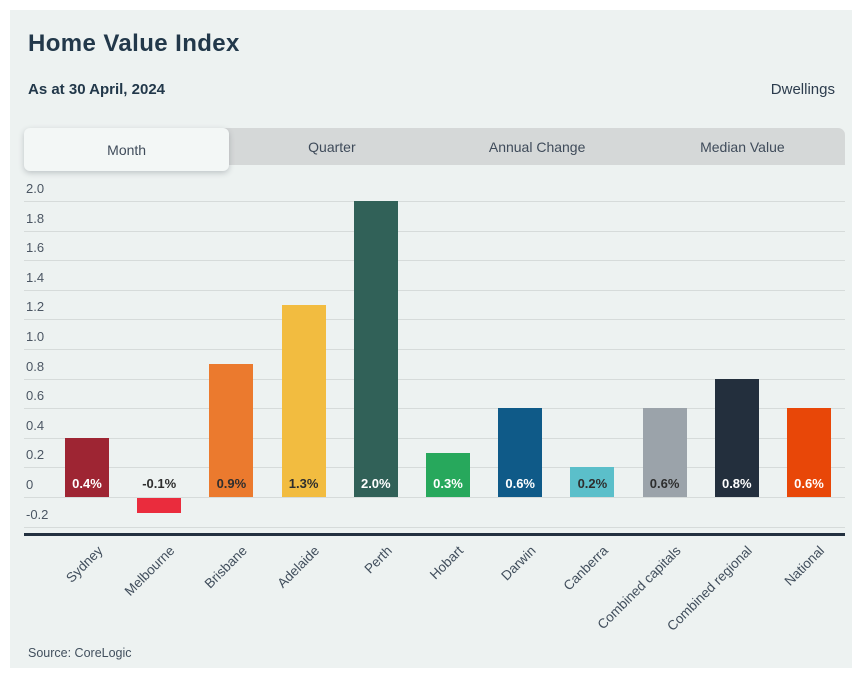  What do you see at coordinates (150, 571) in the screenshot?
I see `x-axis-label-melbourne: Melbourne` at bounding box center [150, 571].